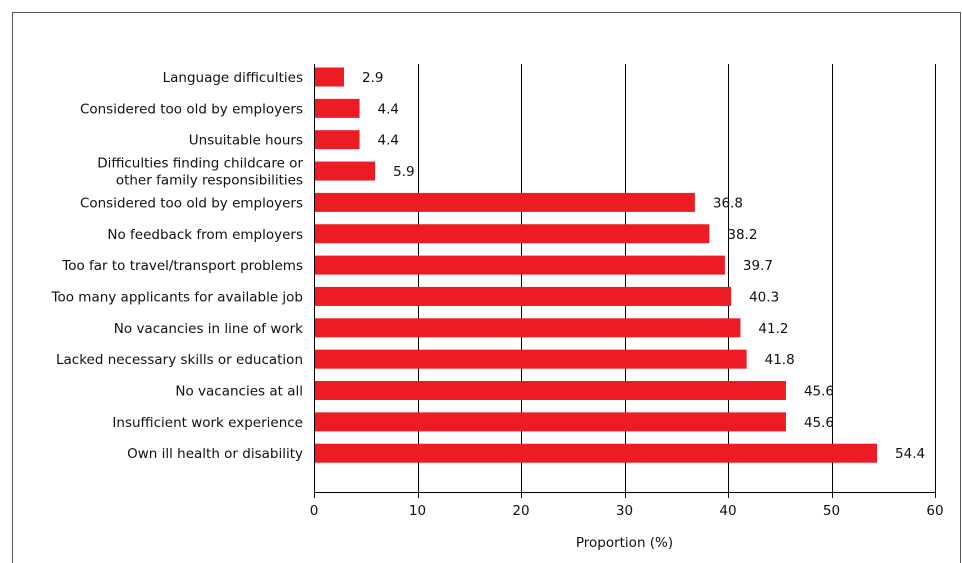 The height and width of the screenshot is (563, 962). Describe the element at coordinates (934, 511) in the screenshot. I see `x-tick-label: 60` at that location.